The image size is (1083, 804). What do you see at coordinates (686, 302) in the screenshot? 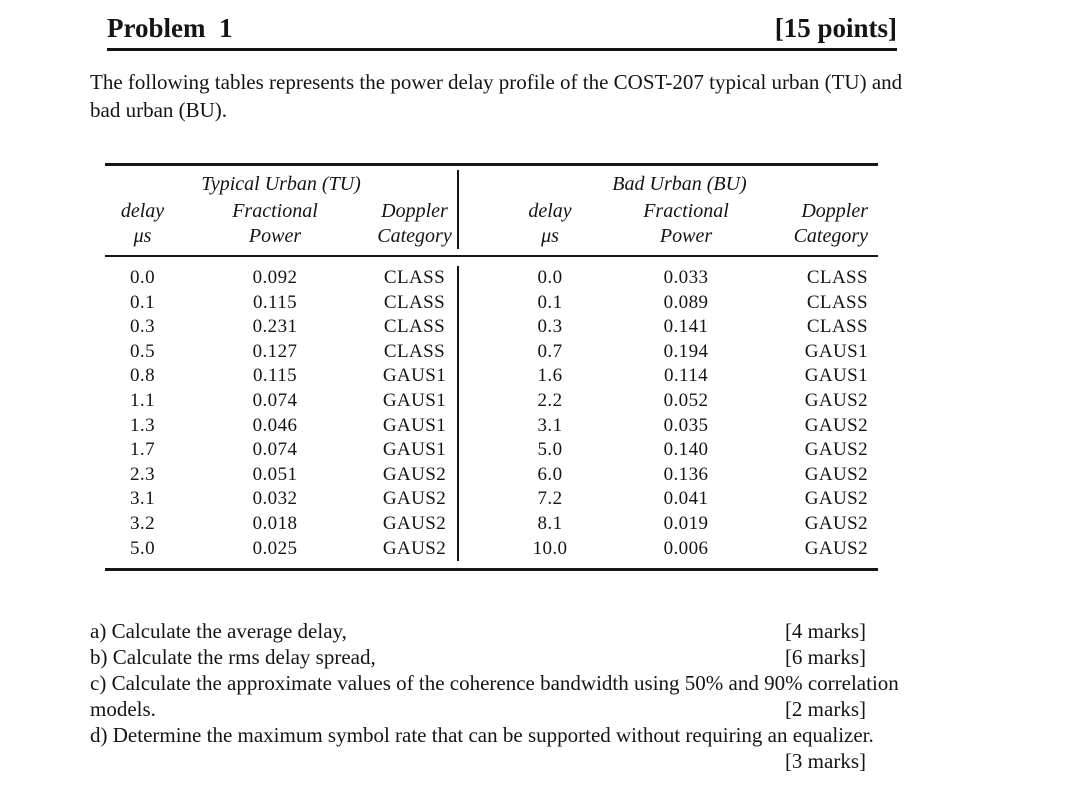
I see `table-cell: 0.089` at bounding box center [686, 302].